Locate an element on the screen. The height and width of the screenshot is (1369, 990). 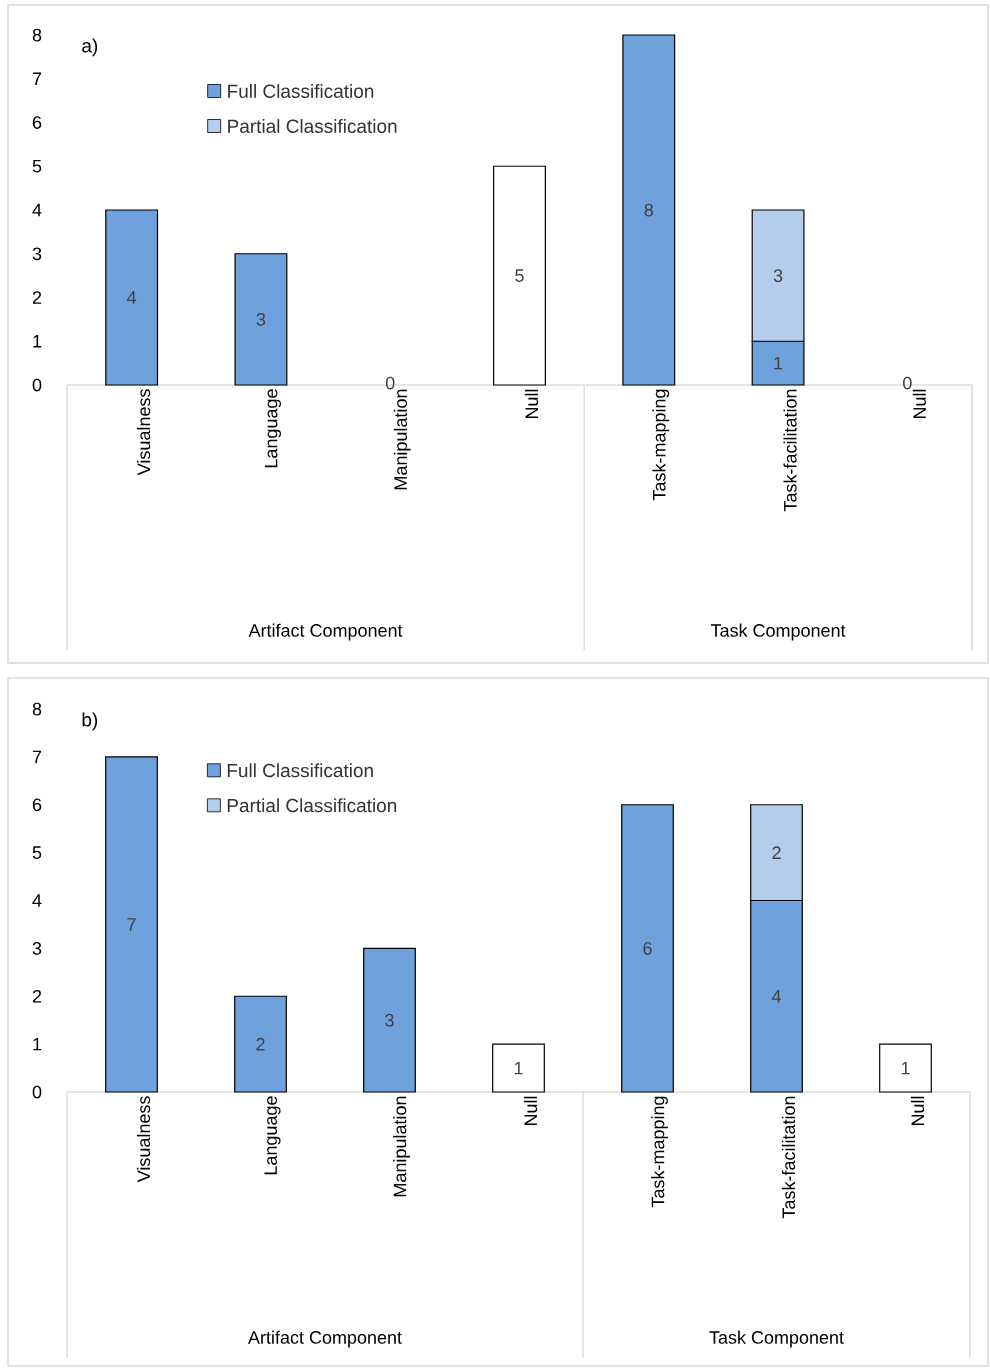
data-label: 8 is located at coordinates (649, 210).